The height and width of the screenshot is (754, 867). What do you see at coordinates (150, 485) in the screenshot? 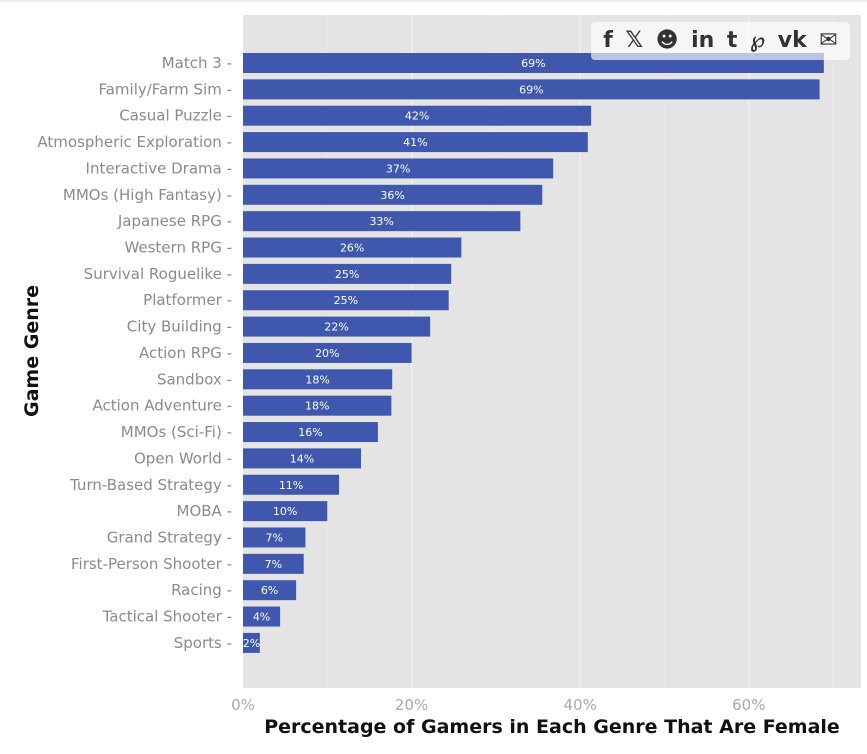
I see `category-label: Turn-Based Strategy -` at bounding box center [150, 485].